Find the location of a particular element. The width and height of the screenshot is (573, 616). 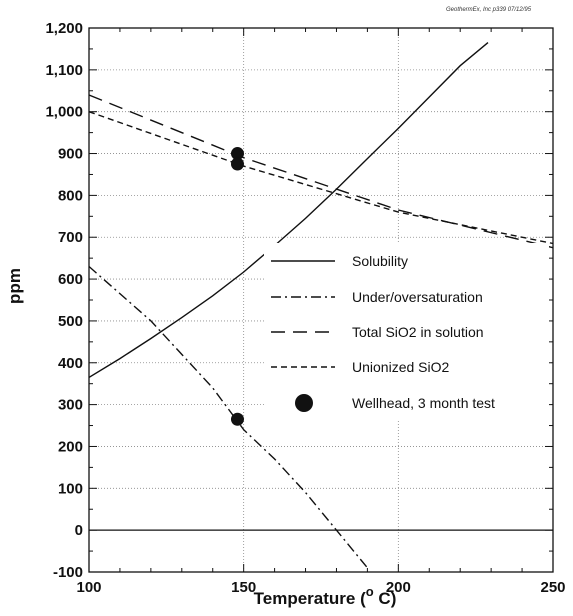

y-tick-label: 1,100 is located at coordinates (64, 70).